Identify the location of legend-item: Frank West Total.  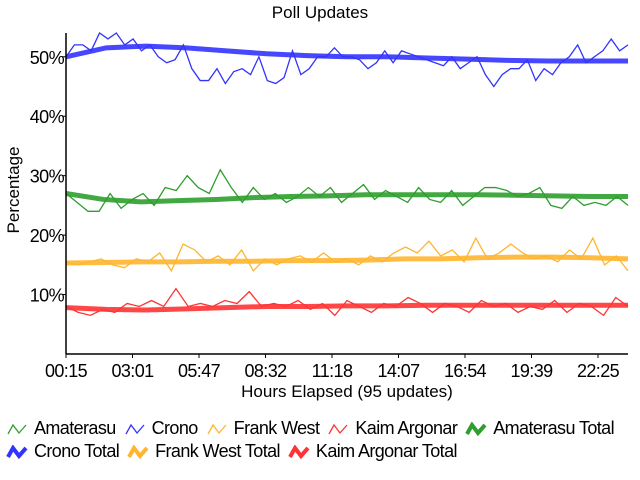
(204, 451).